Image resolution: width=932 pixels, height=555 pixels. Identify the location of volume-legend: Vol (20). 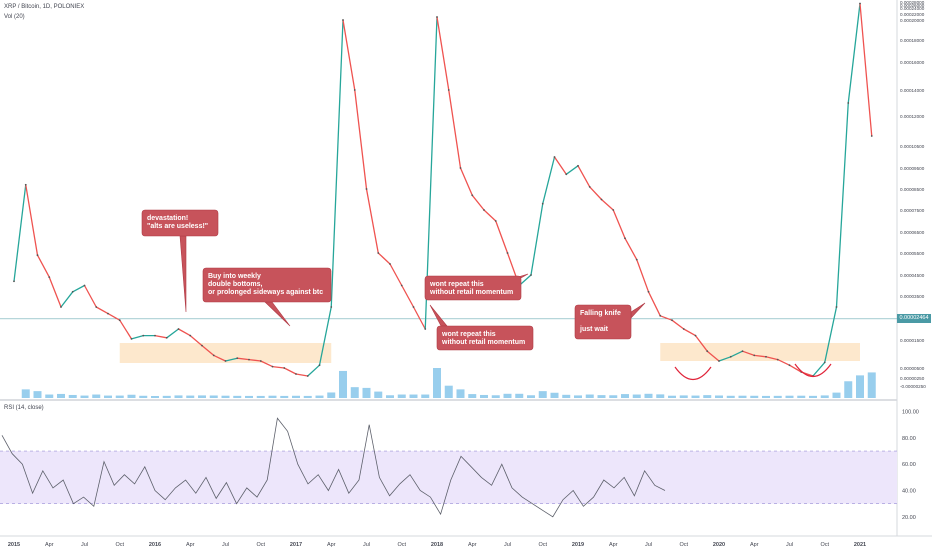
(14, 17).